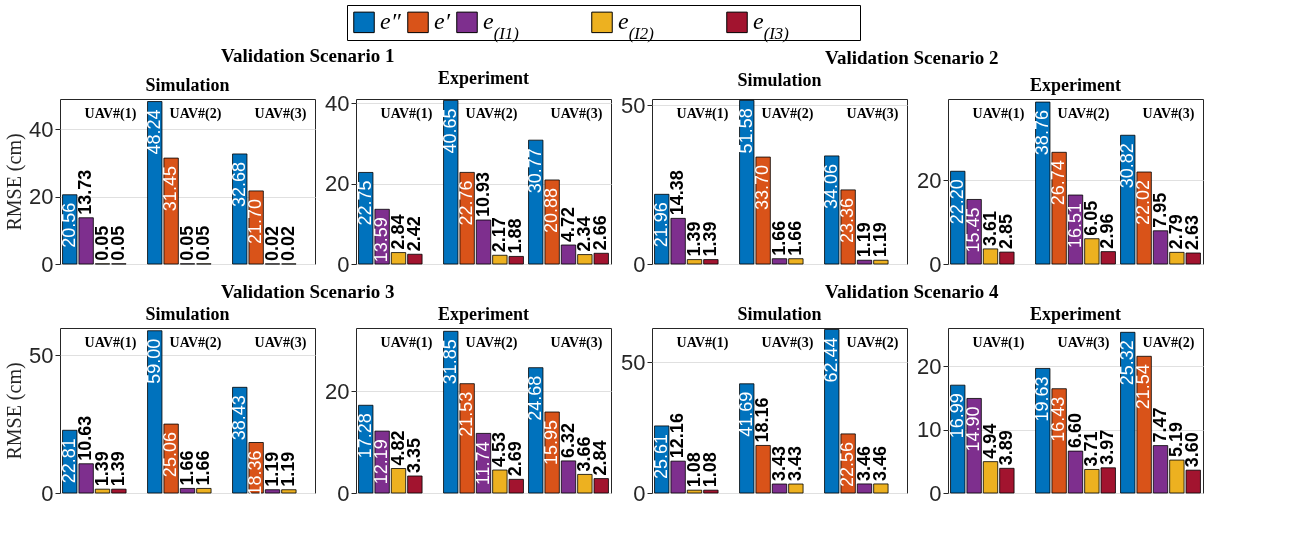 The width and height of the screenshot is (1305, 546). I want to click on data-label: 62.44, so click(830, 360).